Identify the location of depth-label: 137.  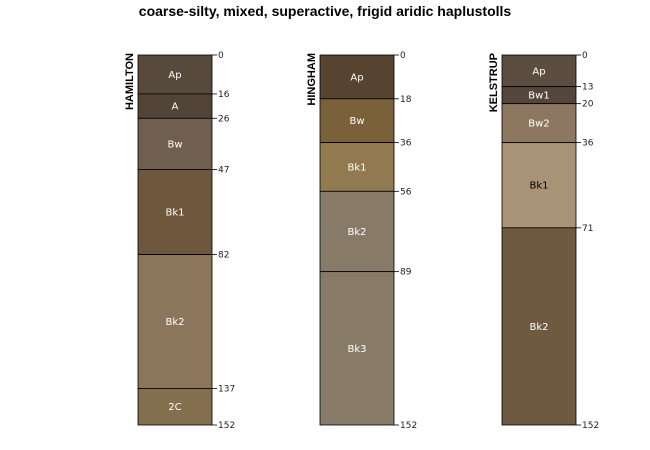
(226, 389).